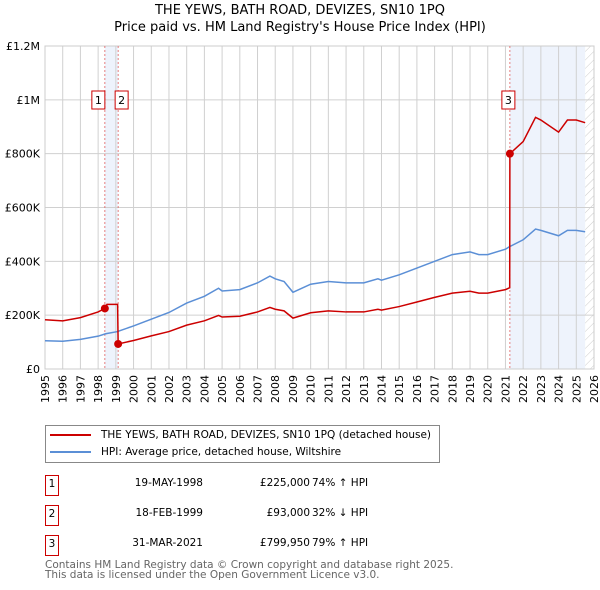 Image resolution: width=600 pixels, height=590 pixels. What do you see at coordinates (541, 389) in the screenshot?
I see `x-tick-label: 2023` at bounding box center [541, 389].